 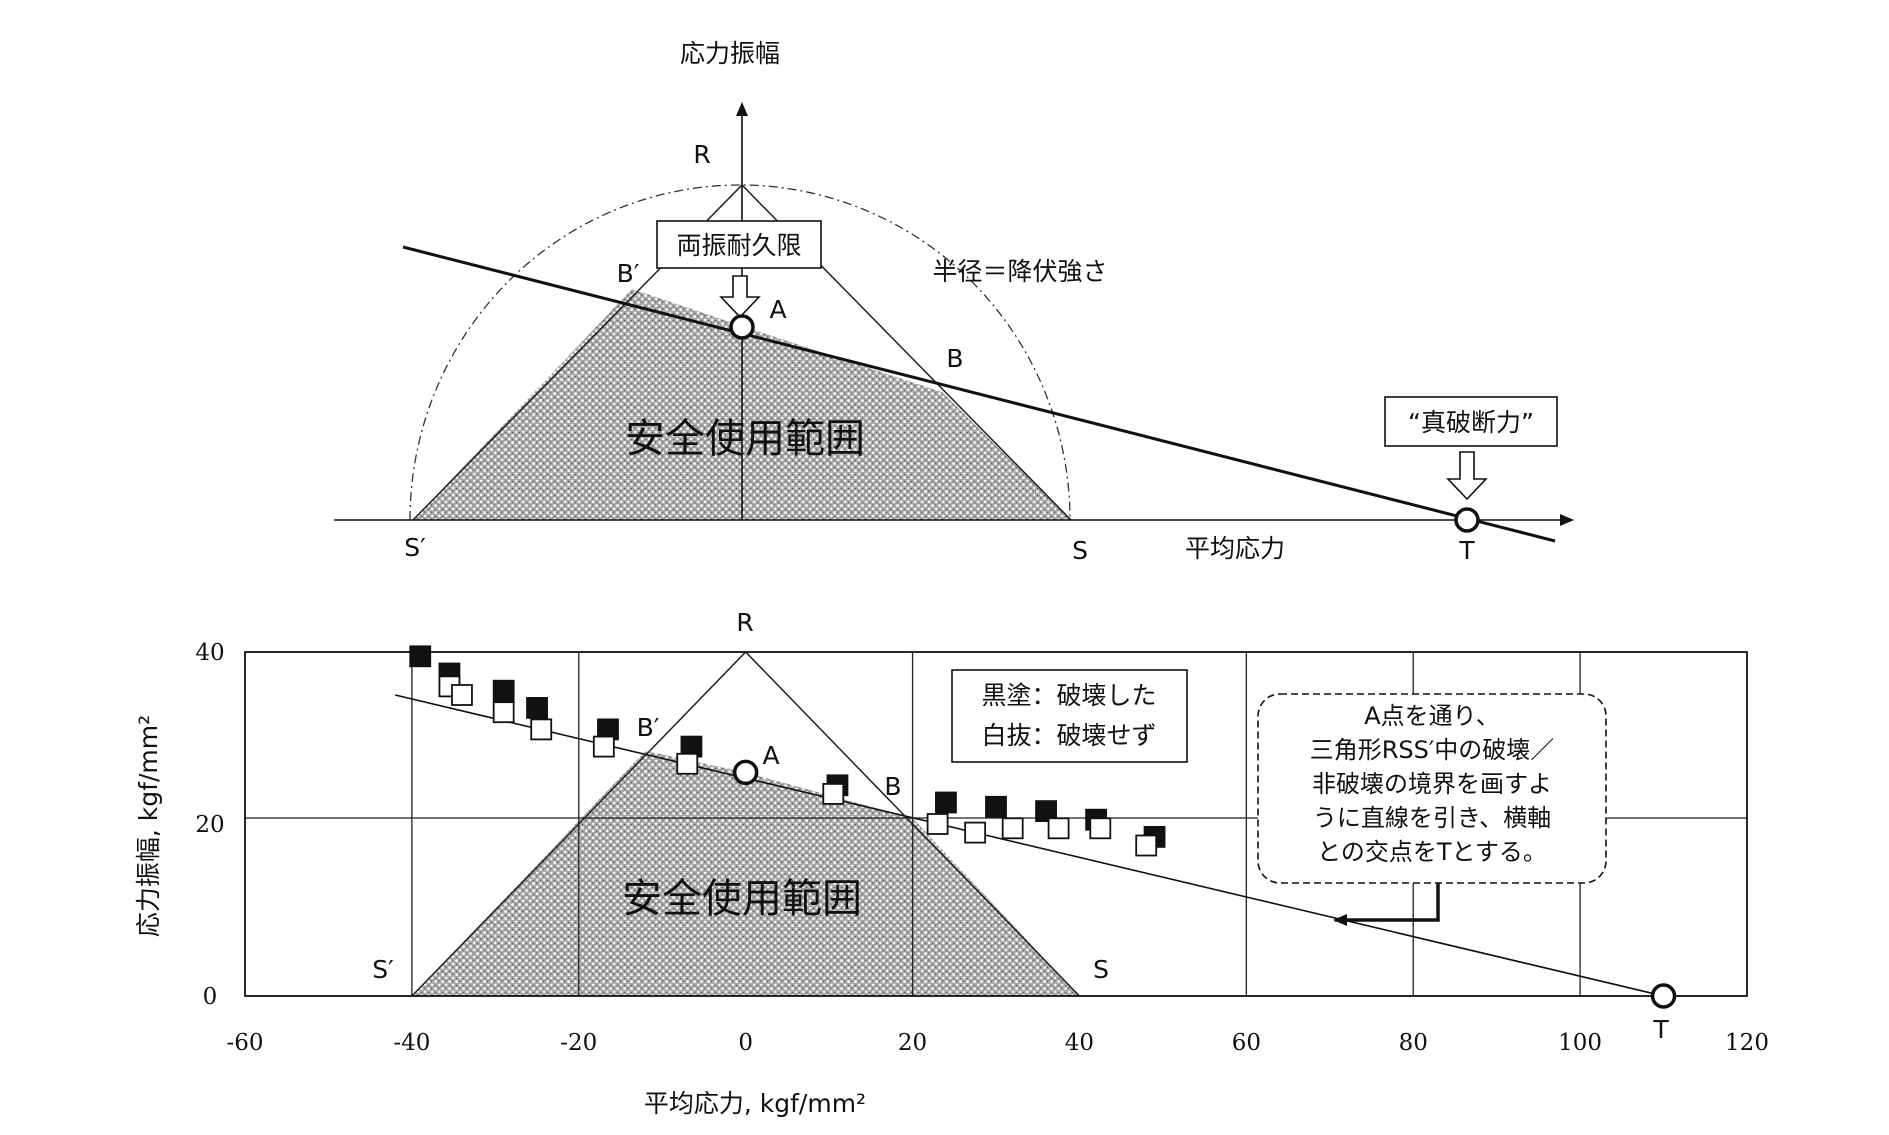 What do you see at coordinates (892, 786) in the screenshot?
I see `chart-label-b: B` at bounding box center [892, 786].